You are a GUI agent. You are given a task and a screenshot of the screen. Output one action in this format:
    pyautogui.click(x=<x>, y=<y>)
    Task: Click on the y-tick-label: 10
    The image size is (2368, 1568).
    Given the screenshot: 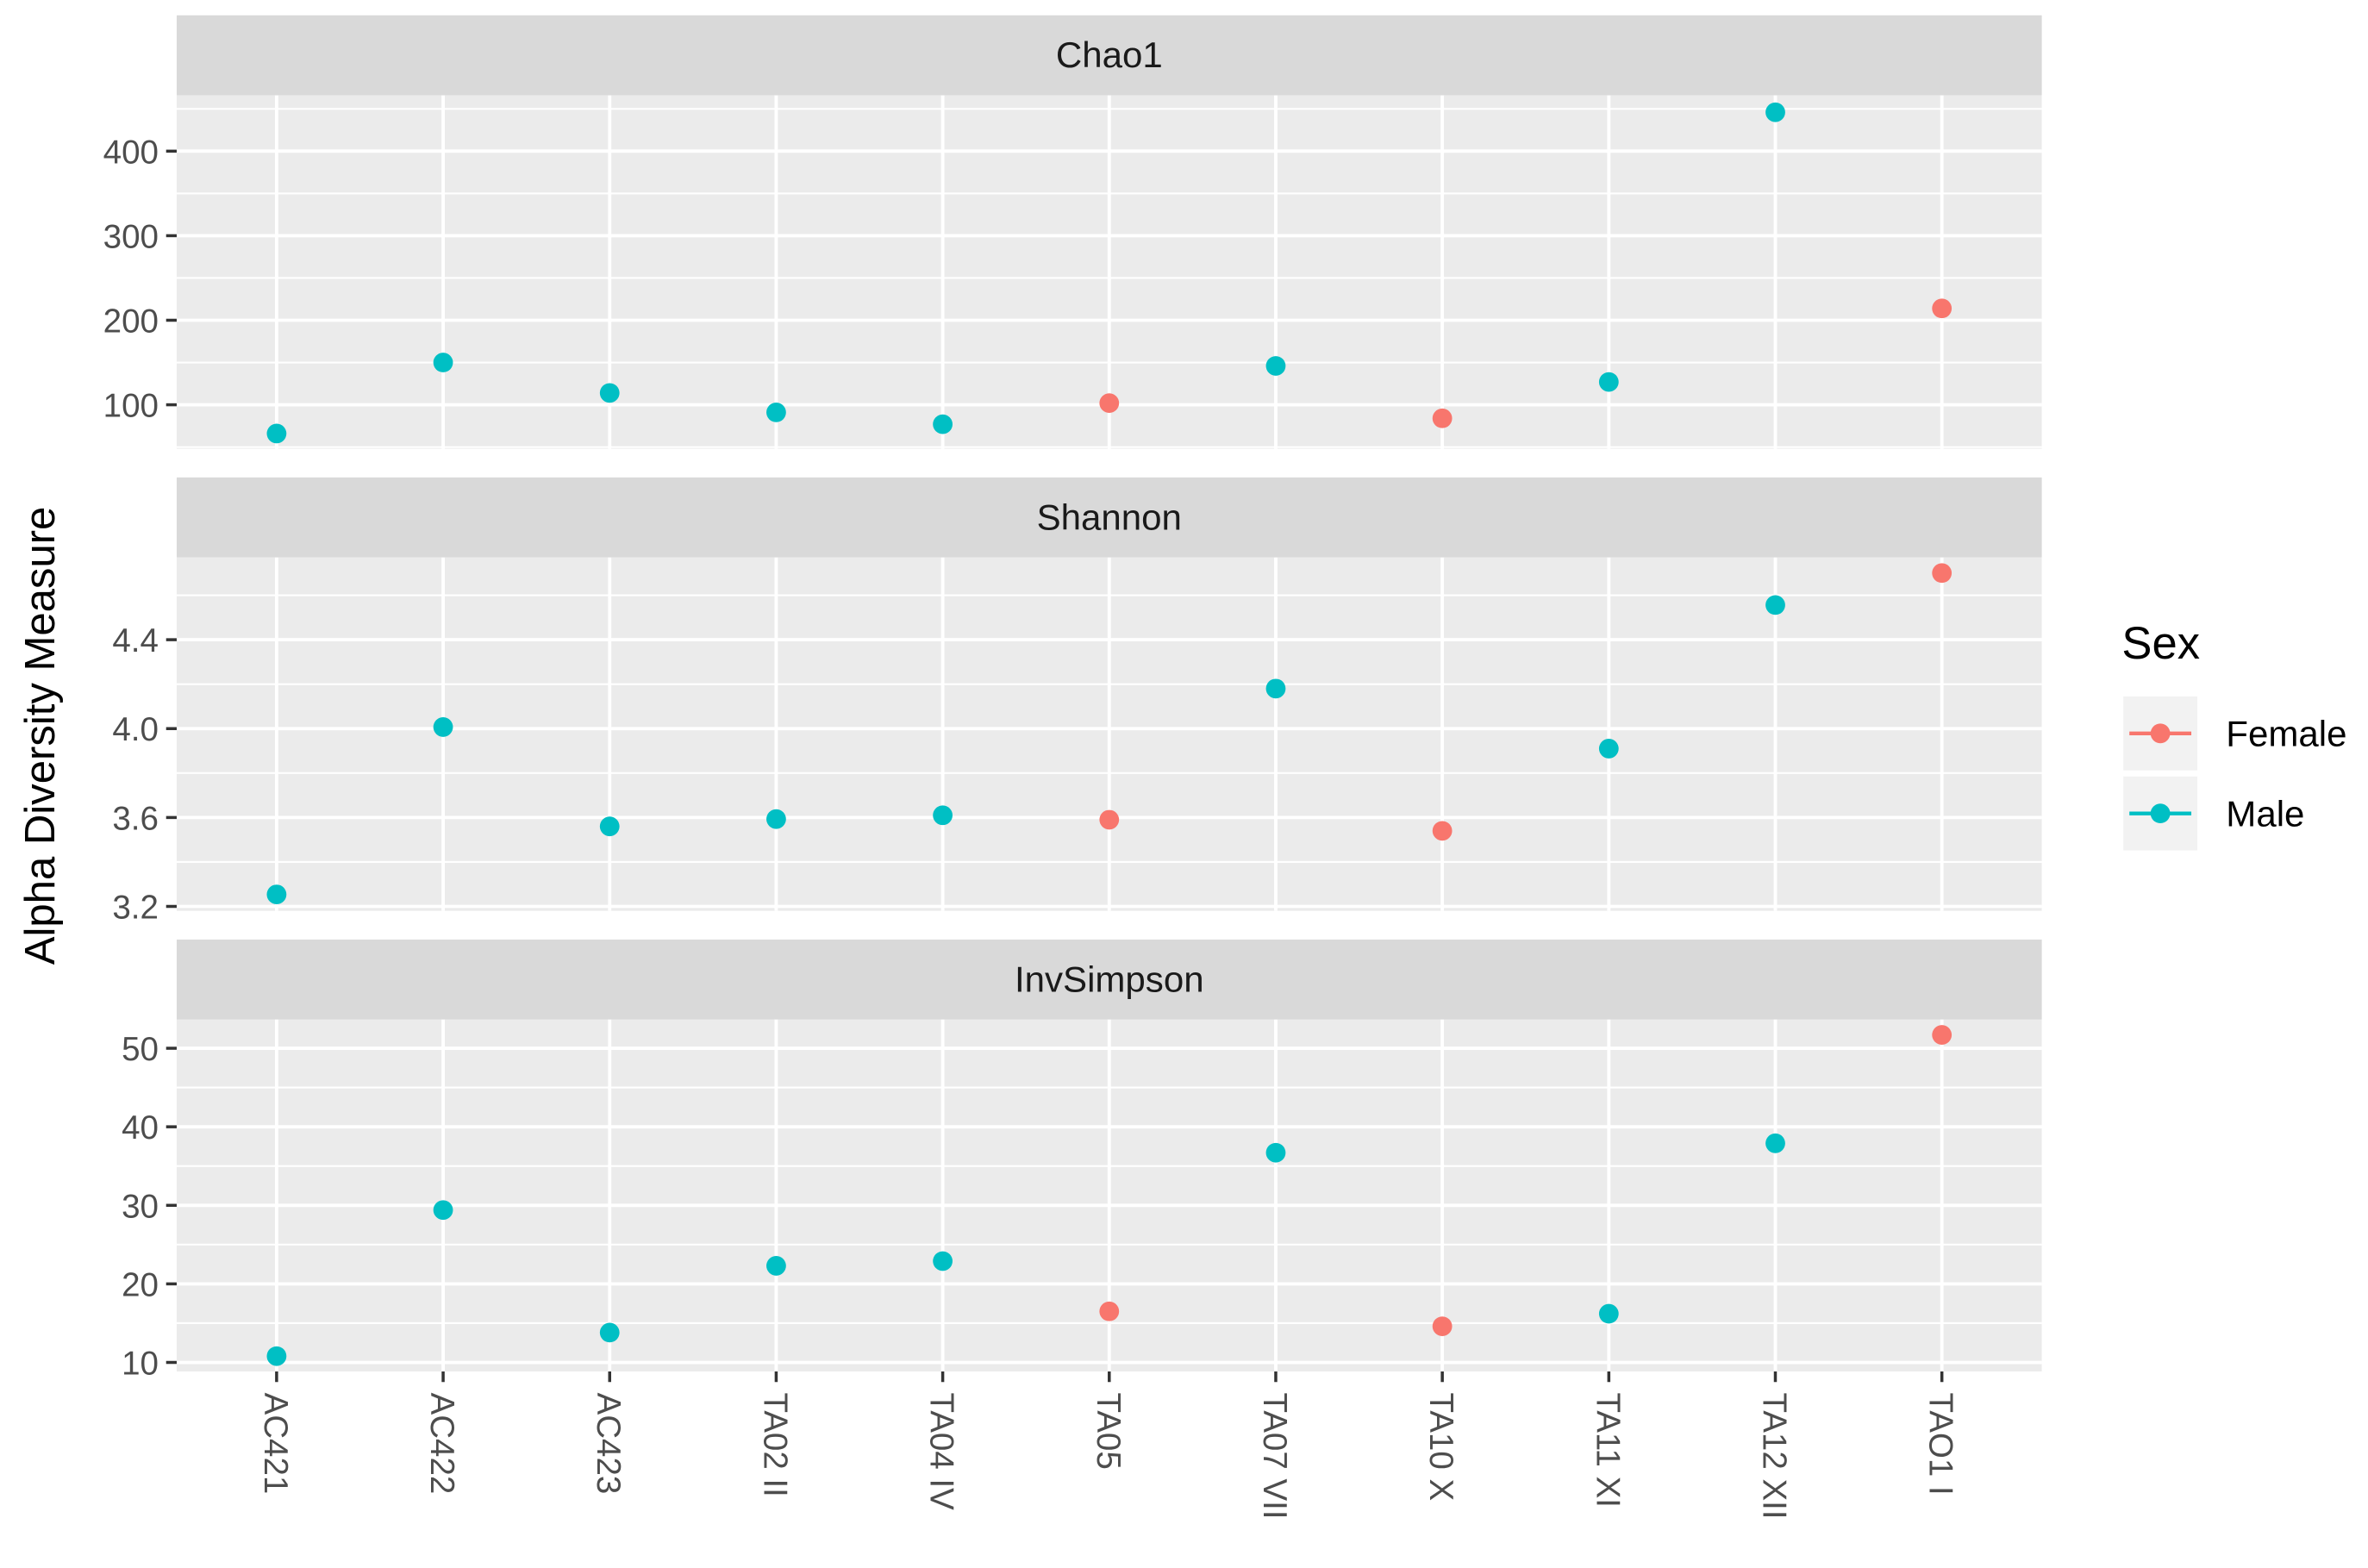 What is the action you would take?
    pyautogui.click(x=140, y=1364)
    